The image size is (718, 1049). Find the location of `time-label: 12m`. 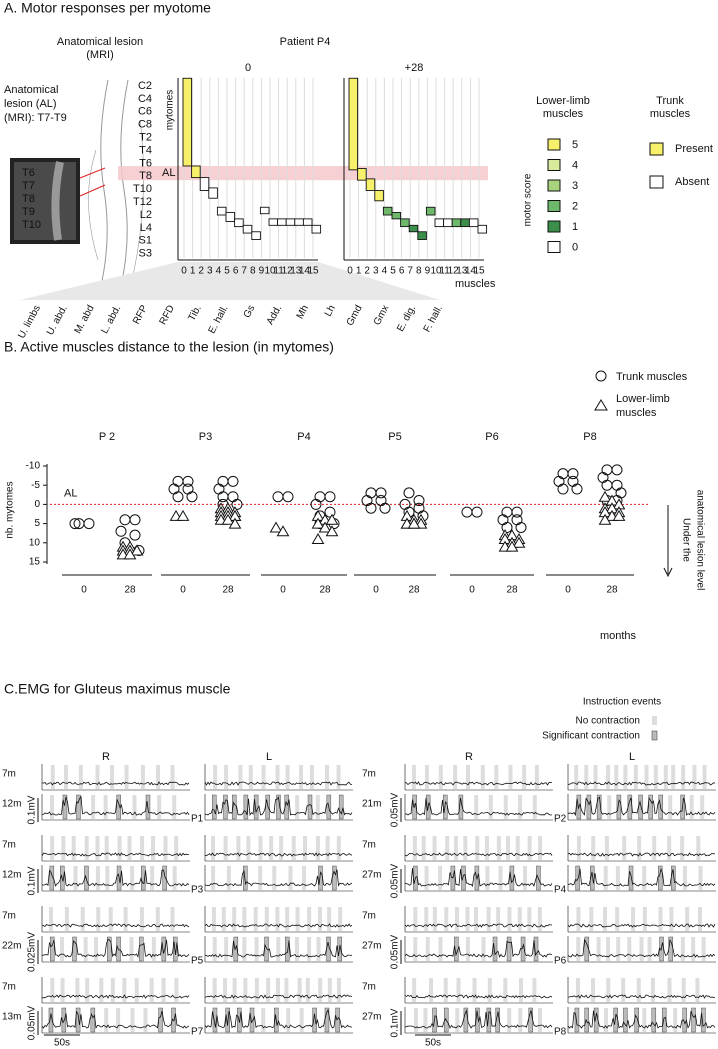

time-label: 12m is located at coordinates (11, 804).